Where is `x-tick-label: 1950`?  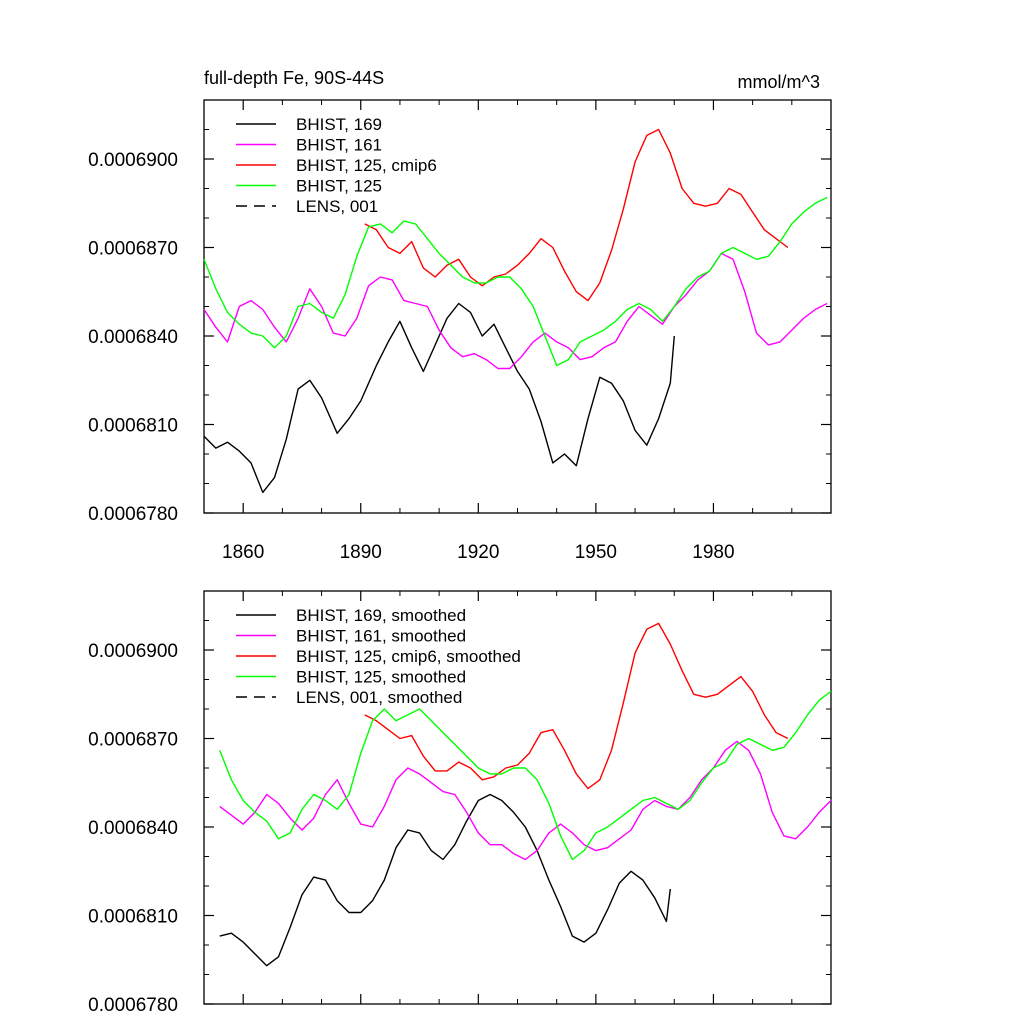
x-tick-label: 1950 is located at coordinates (596, 552).